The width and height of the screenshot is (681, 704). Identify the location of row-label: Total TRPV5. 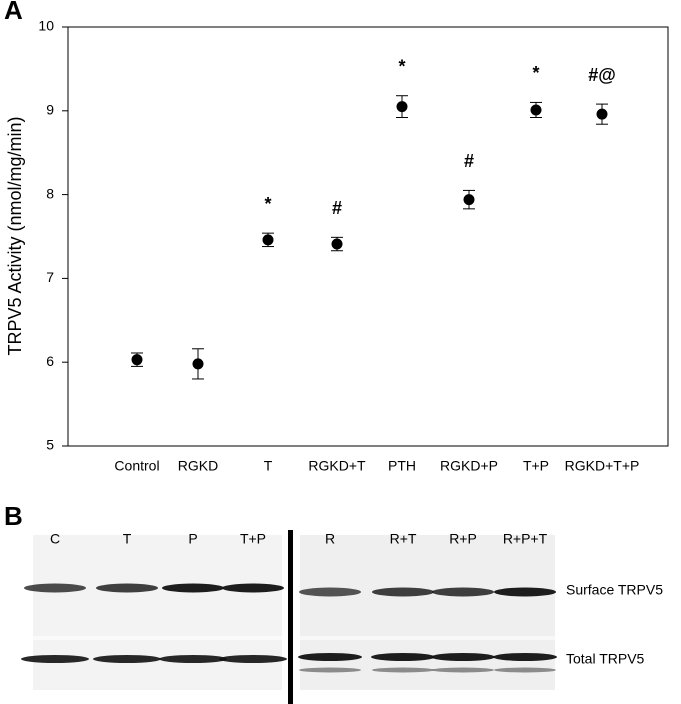
(605, 659).